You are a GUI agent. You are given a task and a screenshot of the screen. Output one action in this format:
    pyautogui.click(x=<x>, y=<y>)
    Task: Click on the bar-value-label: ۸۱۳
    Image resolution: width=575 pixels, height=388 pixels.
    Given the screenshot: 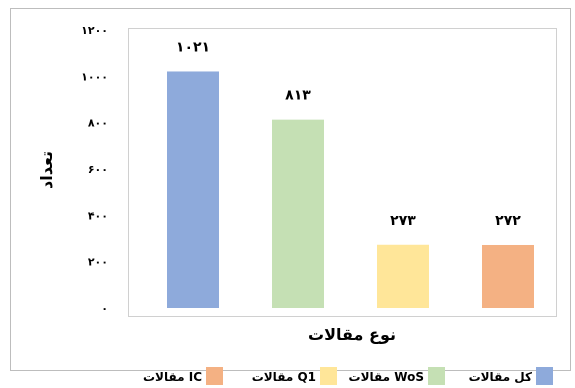 What is the action you would take?
    pyautogui.click(x=298, y=96)
    